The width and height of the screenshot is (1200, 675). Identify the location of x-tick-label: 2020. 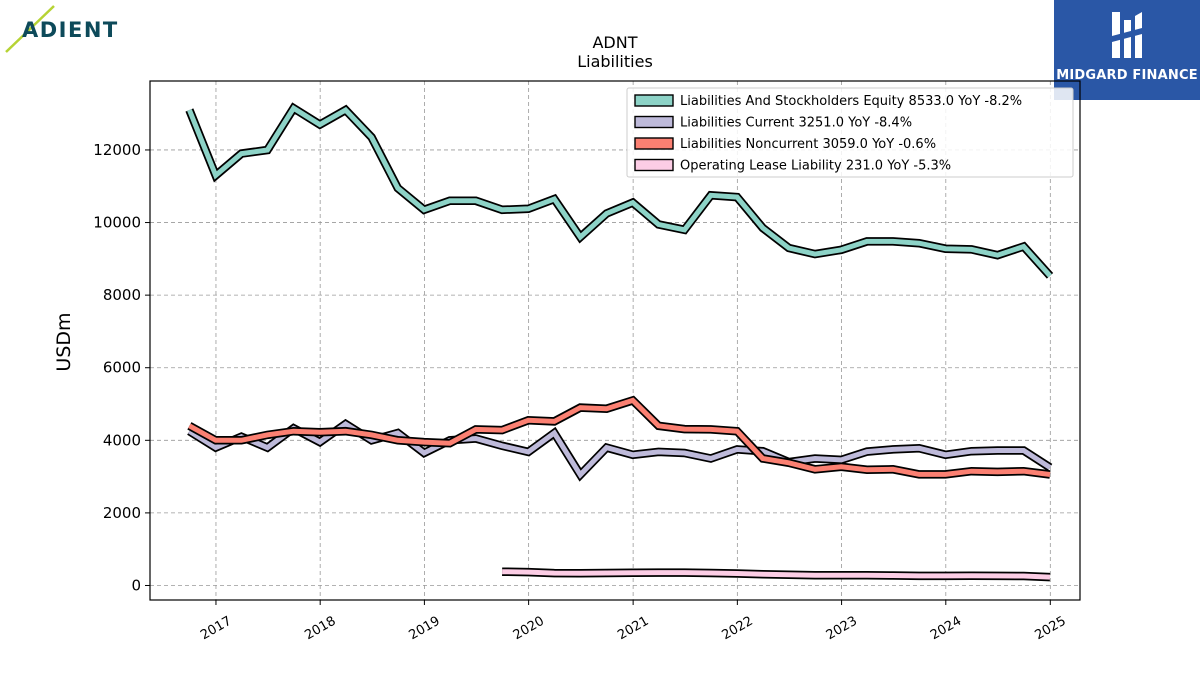
(529, 629).